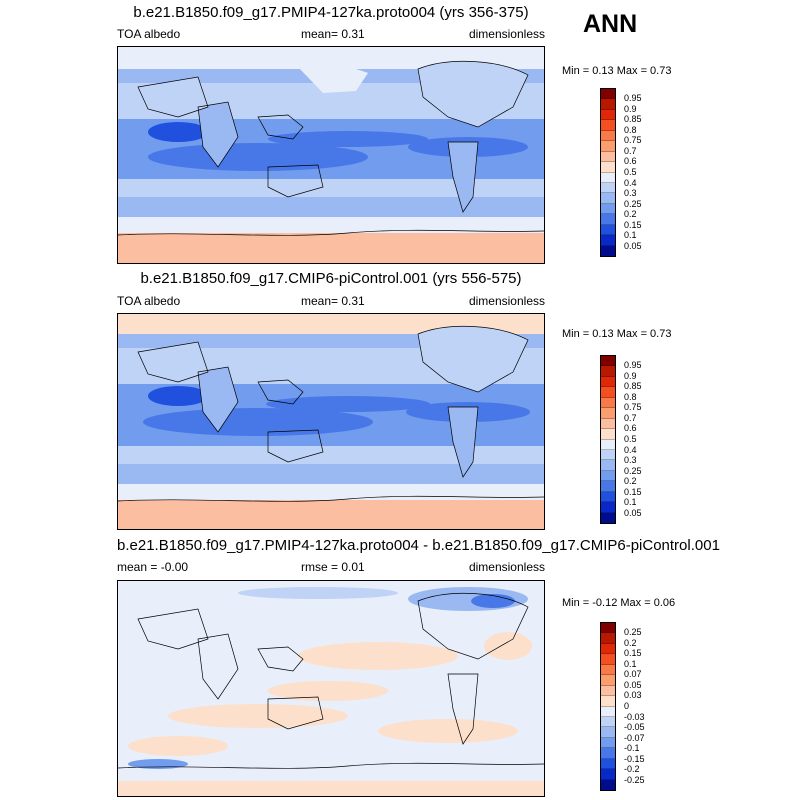  I want to click on panel-1-minmax-label: Min = 0.13 Max = 0.73, so click(617, 71).